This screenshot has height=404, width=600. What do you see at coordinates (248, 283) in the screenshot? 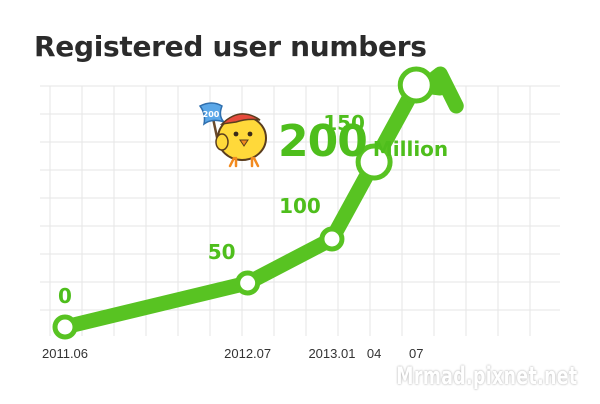
I see `data-point-2012.07` at bounding box center [248, 283].